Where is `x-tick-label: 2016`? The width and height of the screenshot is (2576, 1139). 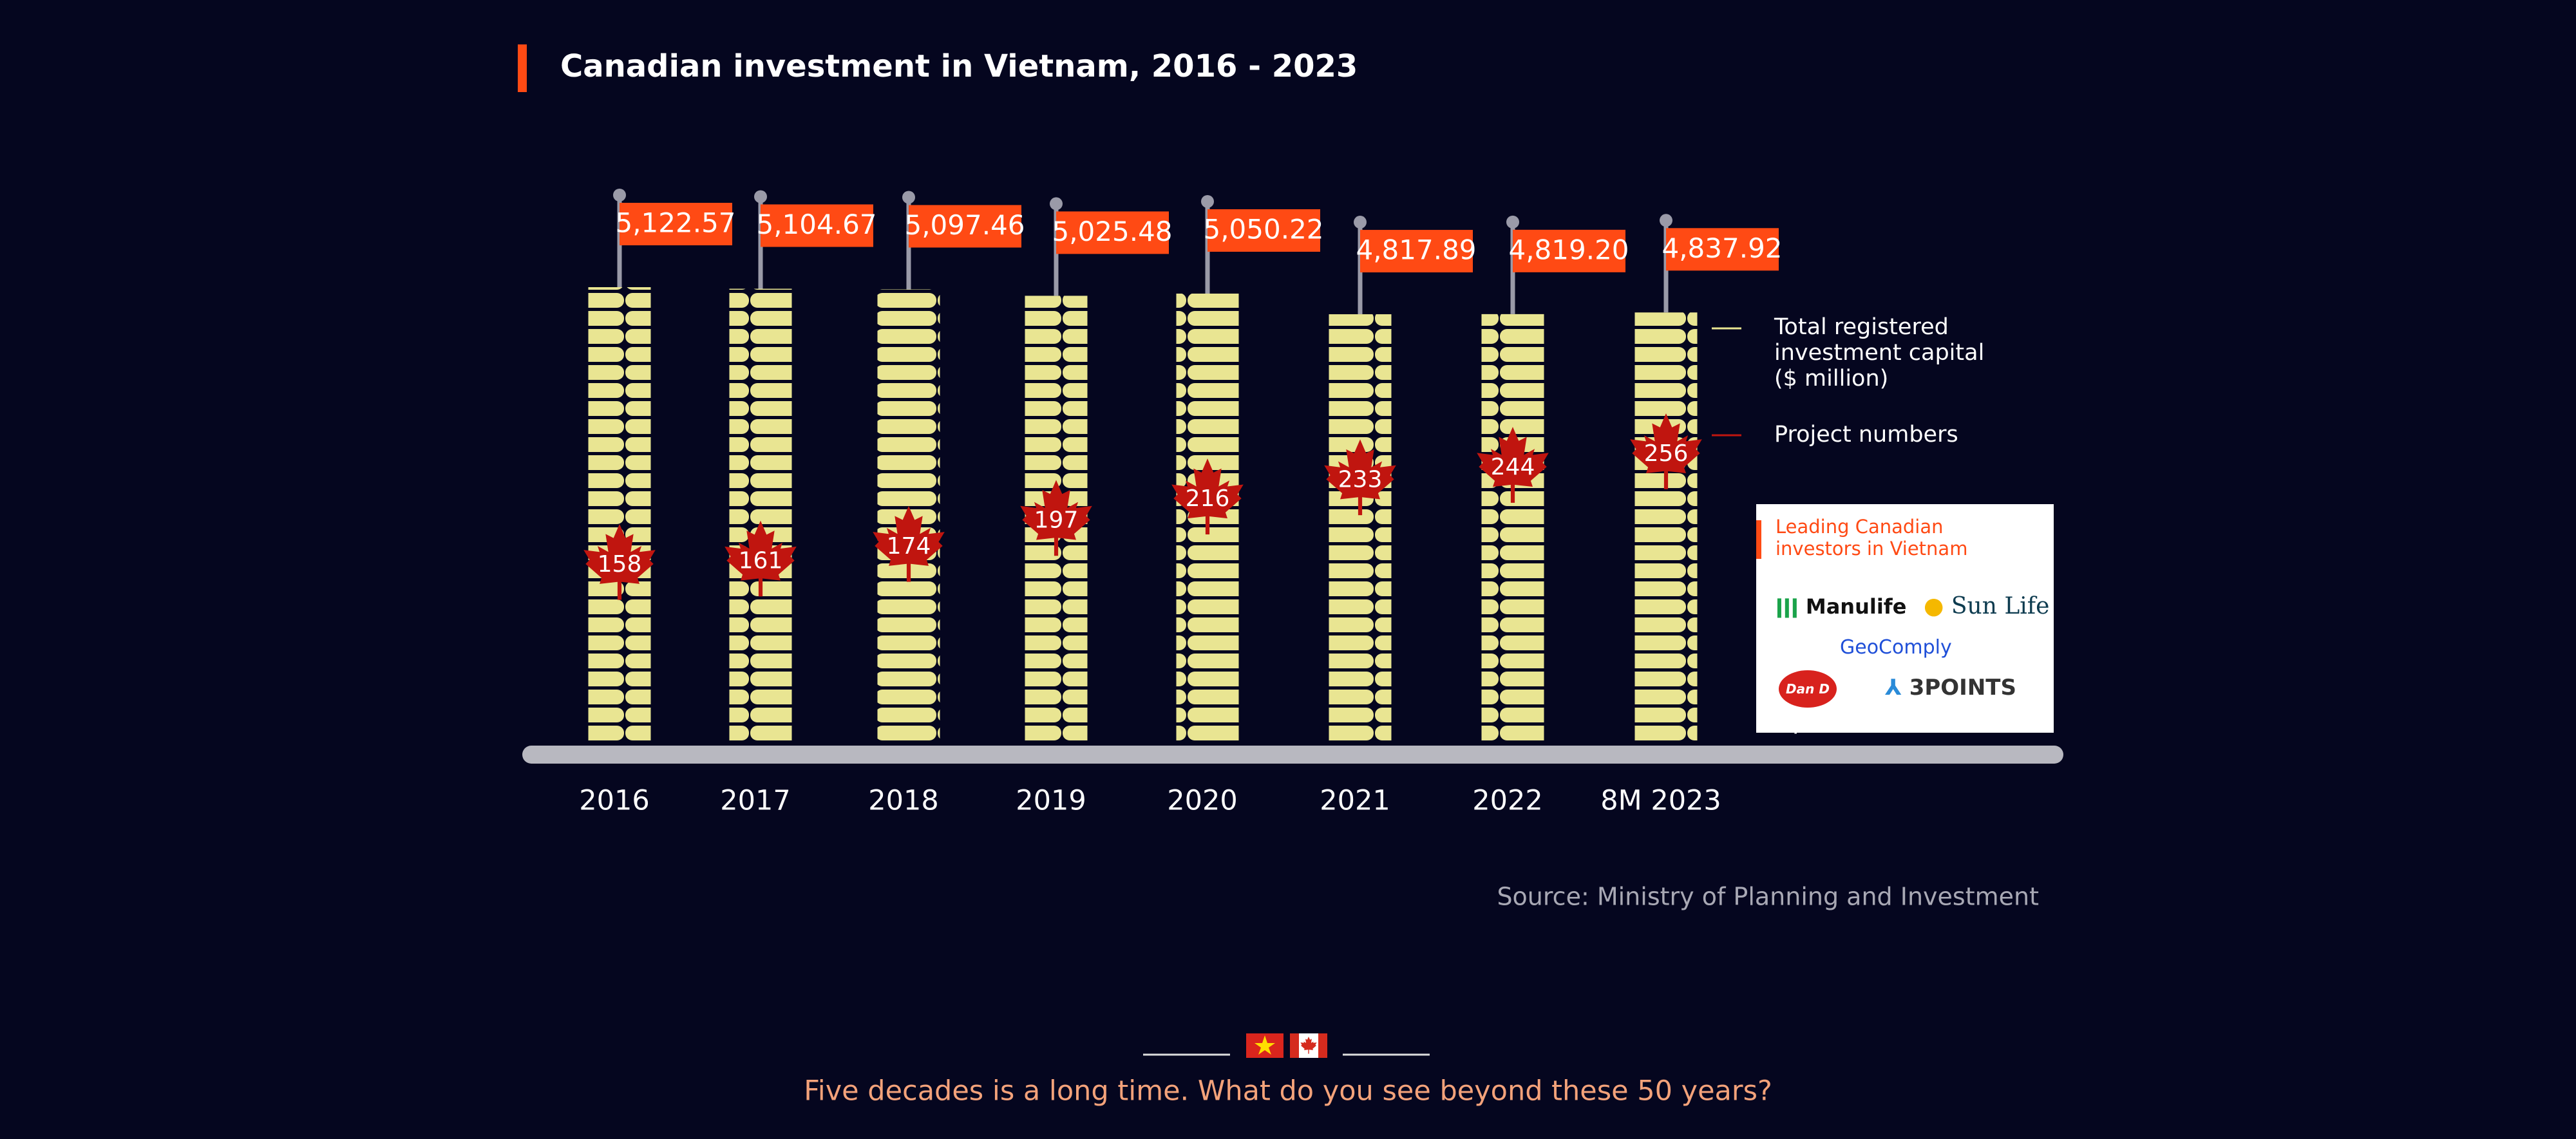
x-tick-label: 2016 is located at coordinates (614, 801).